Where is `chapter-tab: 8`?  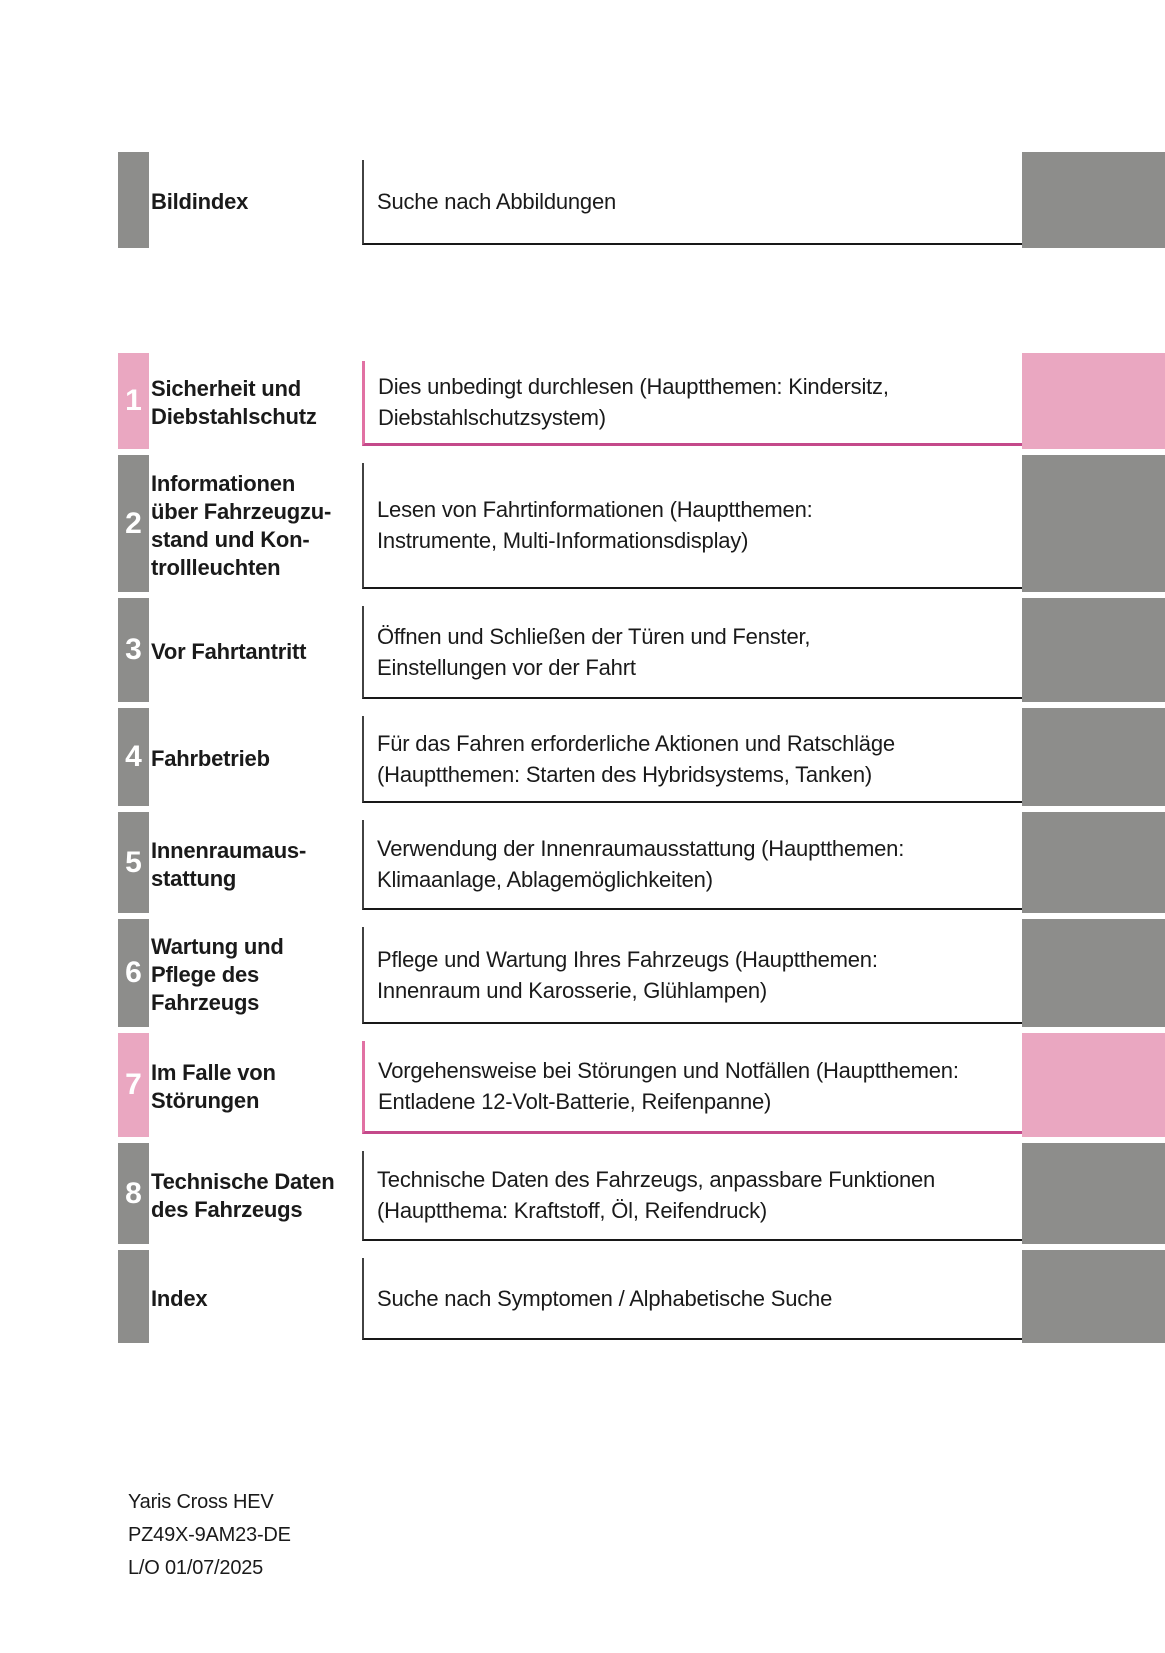
chapter-tab: 8 is located at coordinates (133, 1193).